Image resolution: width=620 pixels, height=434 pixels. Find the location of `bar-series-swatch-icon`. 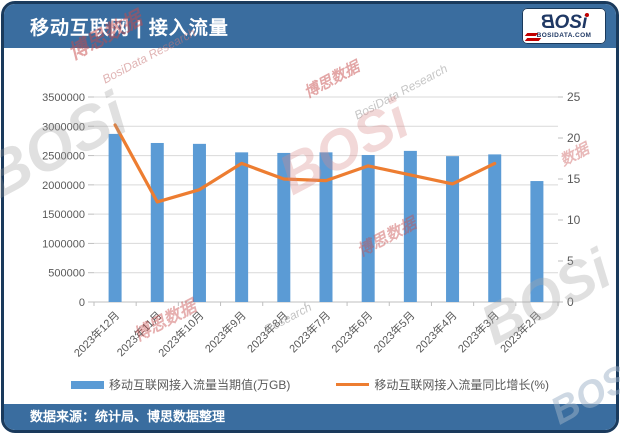

bar-series-swatch-icon is located at coordinates (87, 384).